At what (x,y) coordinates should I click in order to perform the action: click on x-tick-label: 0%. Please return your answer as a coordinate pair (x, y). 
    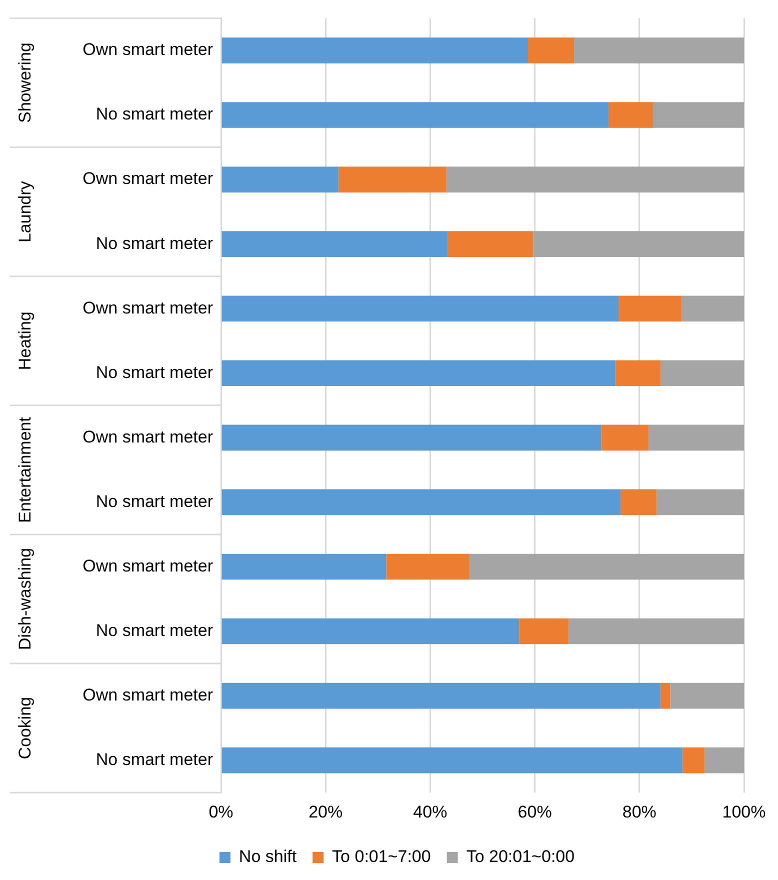
    Looking at the image, I should click on (221, 812).